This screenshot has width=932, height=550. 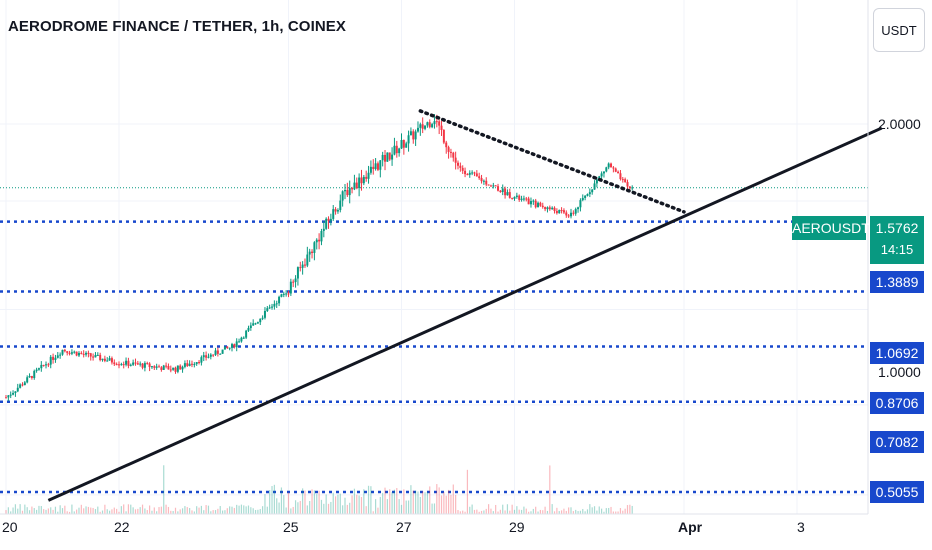 What do you see at coordinates (897, 228) in the screenshot?
I see `last-price-value: 1.5762` at bounding box center [897, 228].